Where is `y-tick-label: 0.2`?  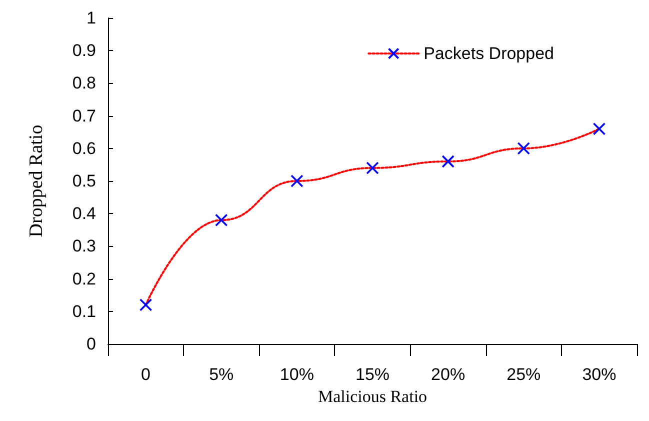 y-tick-label: 0.2 is located at coordinates (84, 278).